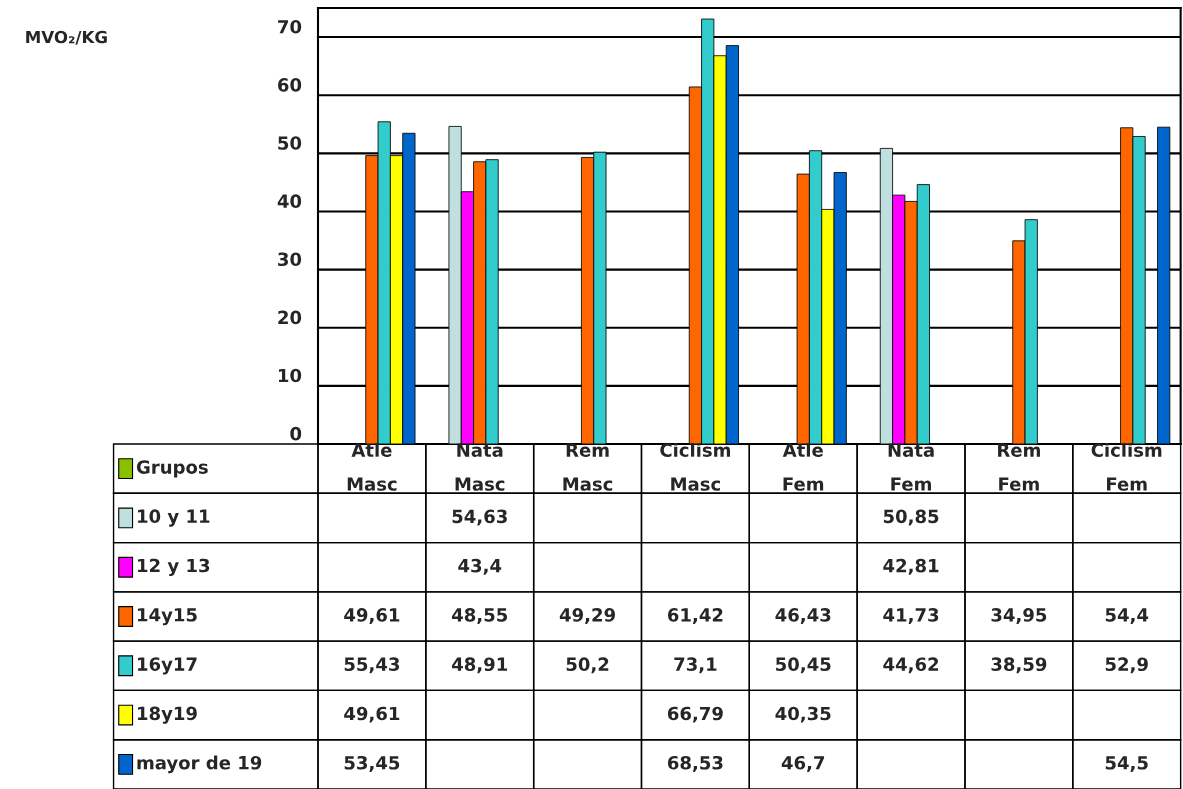 This screenshot has width=1183, height=789. Describe the element at coordinates (1019, 616) in the screenshot. I see `data-label: 34,95` at that location.